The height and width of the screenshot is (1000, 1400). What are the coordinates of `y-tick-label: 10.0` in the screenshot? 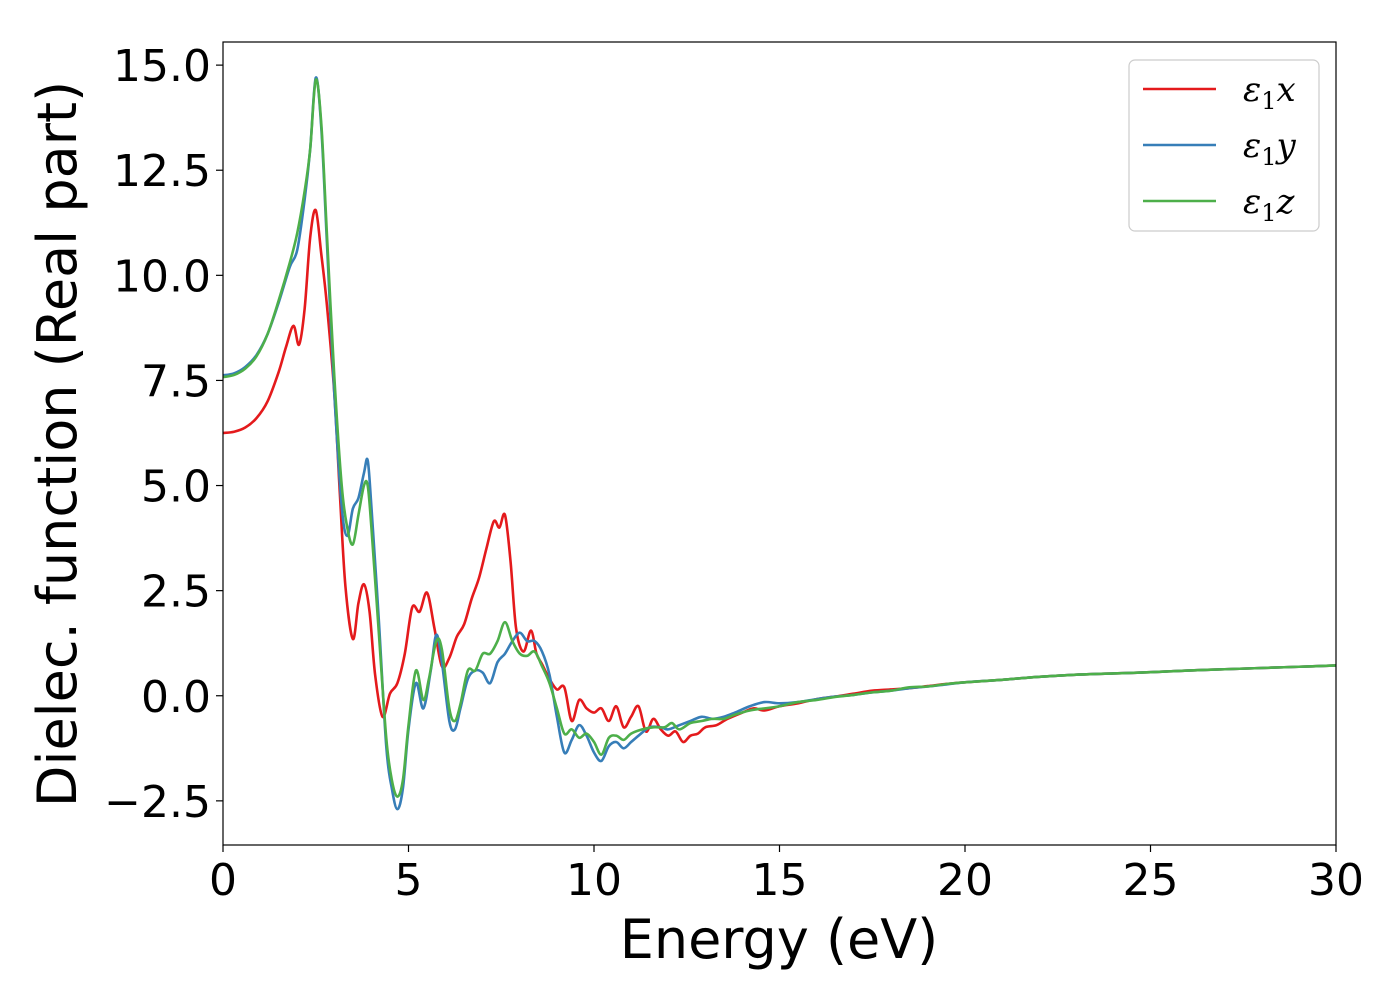 It's located at (162, 276).